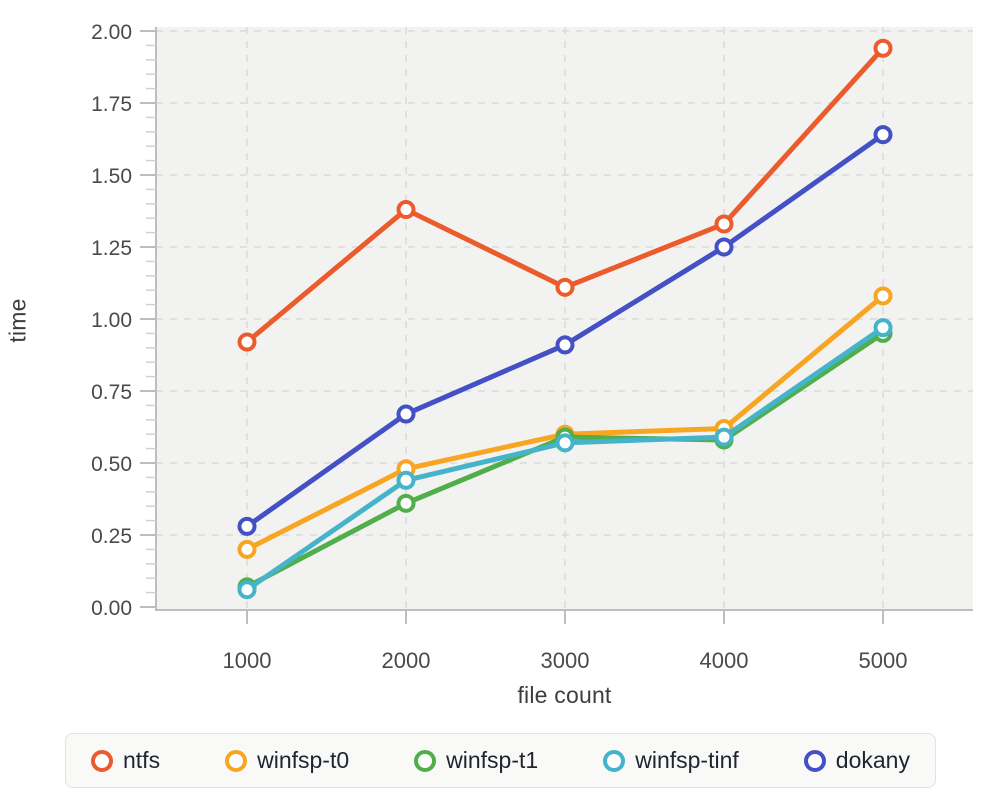 This screenshot has width=1000, height=800. Describe the element at coordinates (247, 660) in the screenshot. I see `x-tick-label: 1000` at that location.